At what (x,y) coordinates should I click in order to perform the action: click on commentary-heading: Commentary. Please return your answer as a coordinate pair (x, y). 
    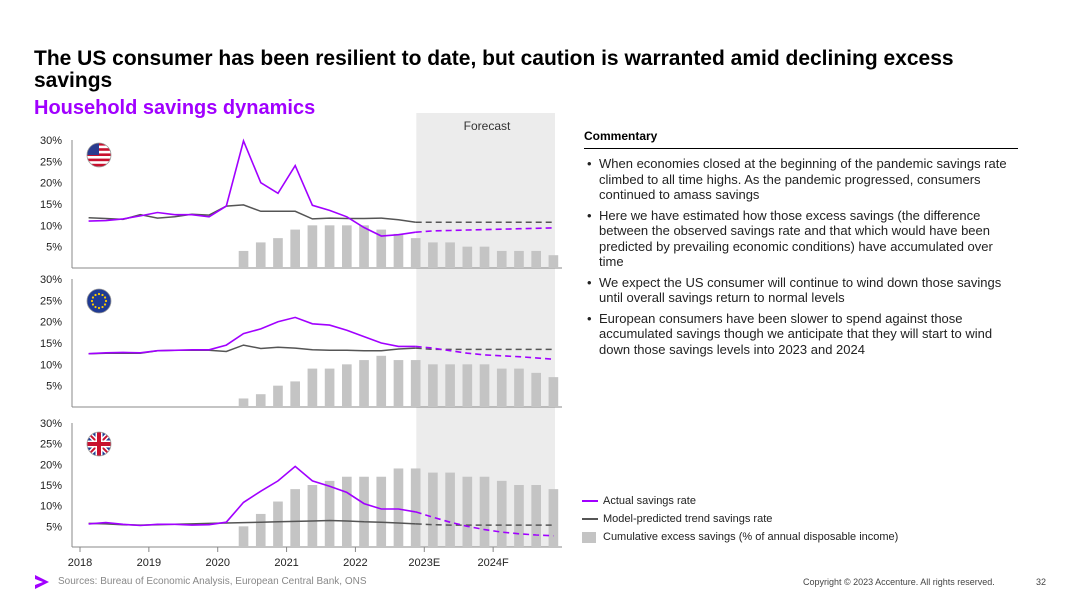
    Looking at the image, I should click on (801, 139).